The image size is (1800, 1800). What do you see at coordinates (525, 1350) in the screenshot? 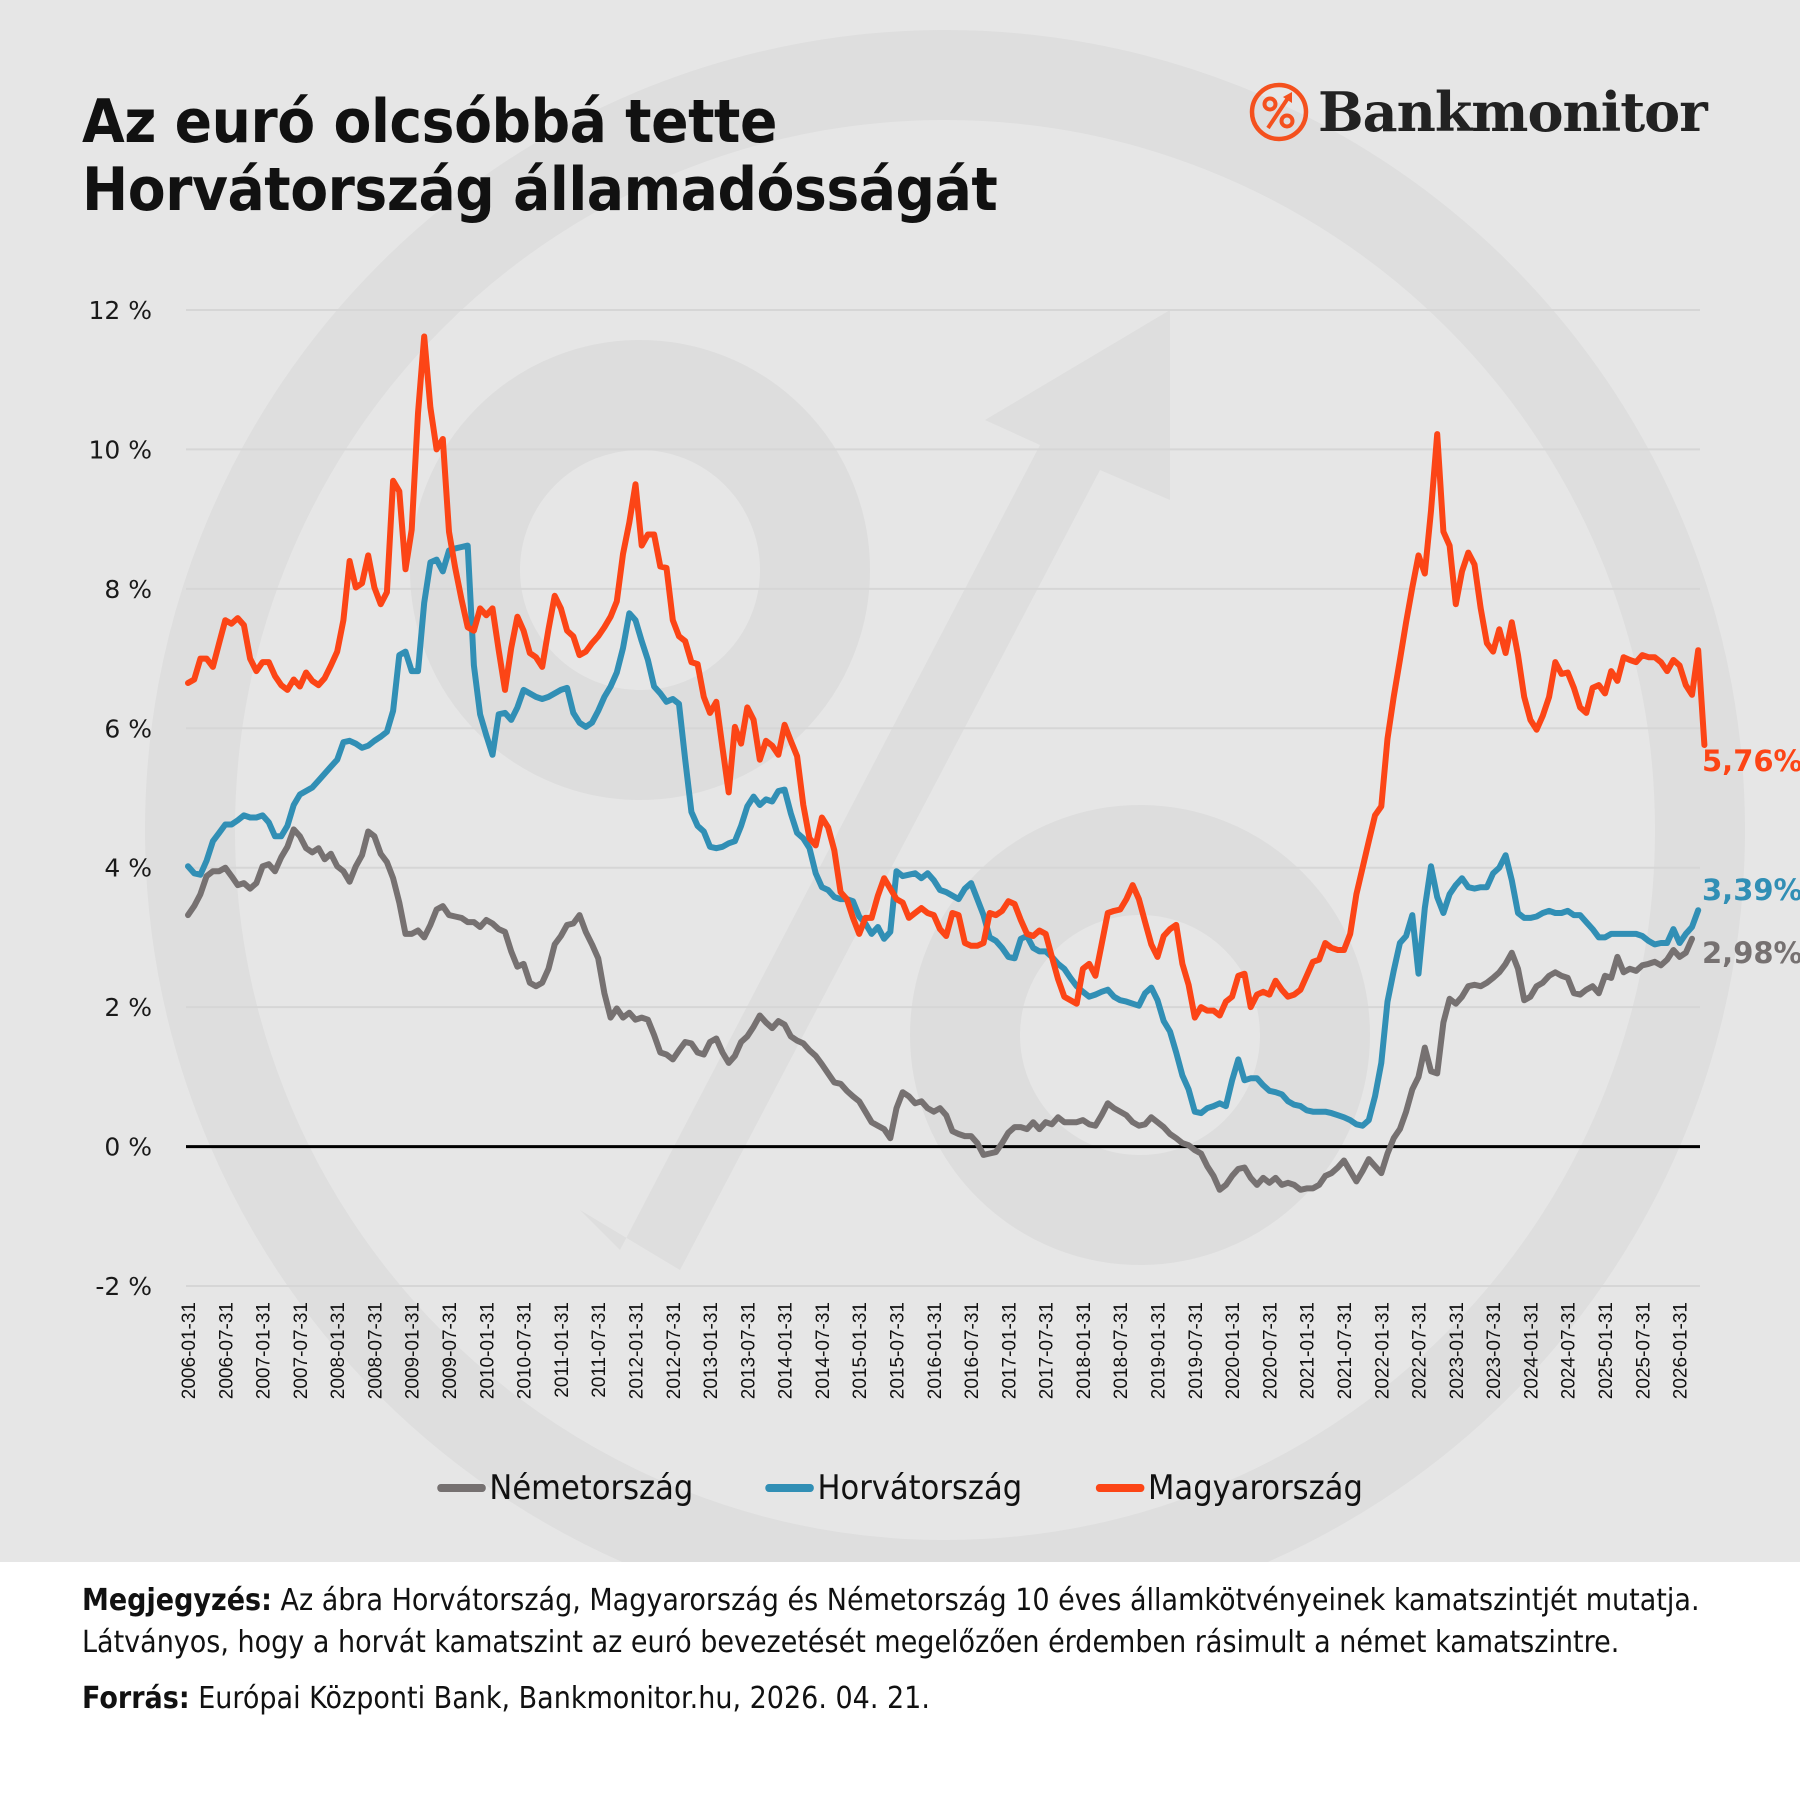
I see `x-tick-label: 2010-07-31` at bounding box center [525, 1350].